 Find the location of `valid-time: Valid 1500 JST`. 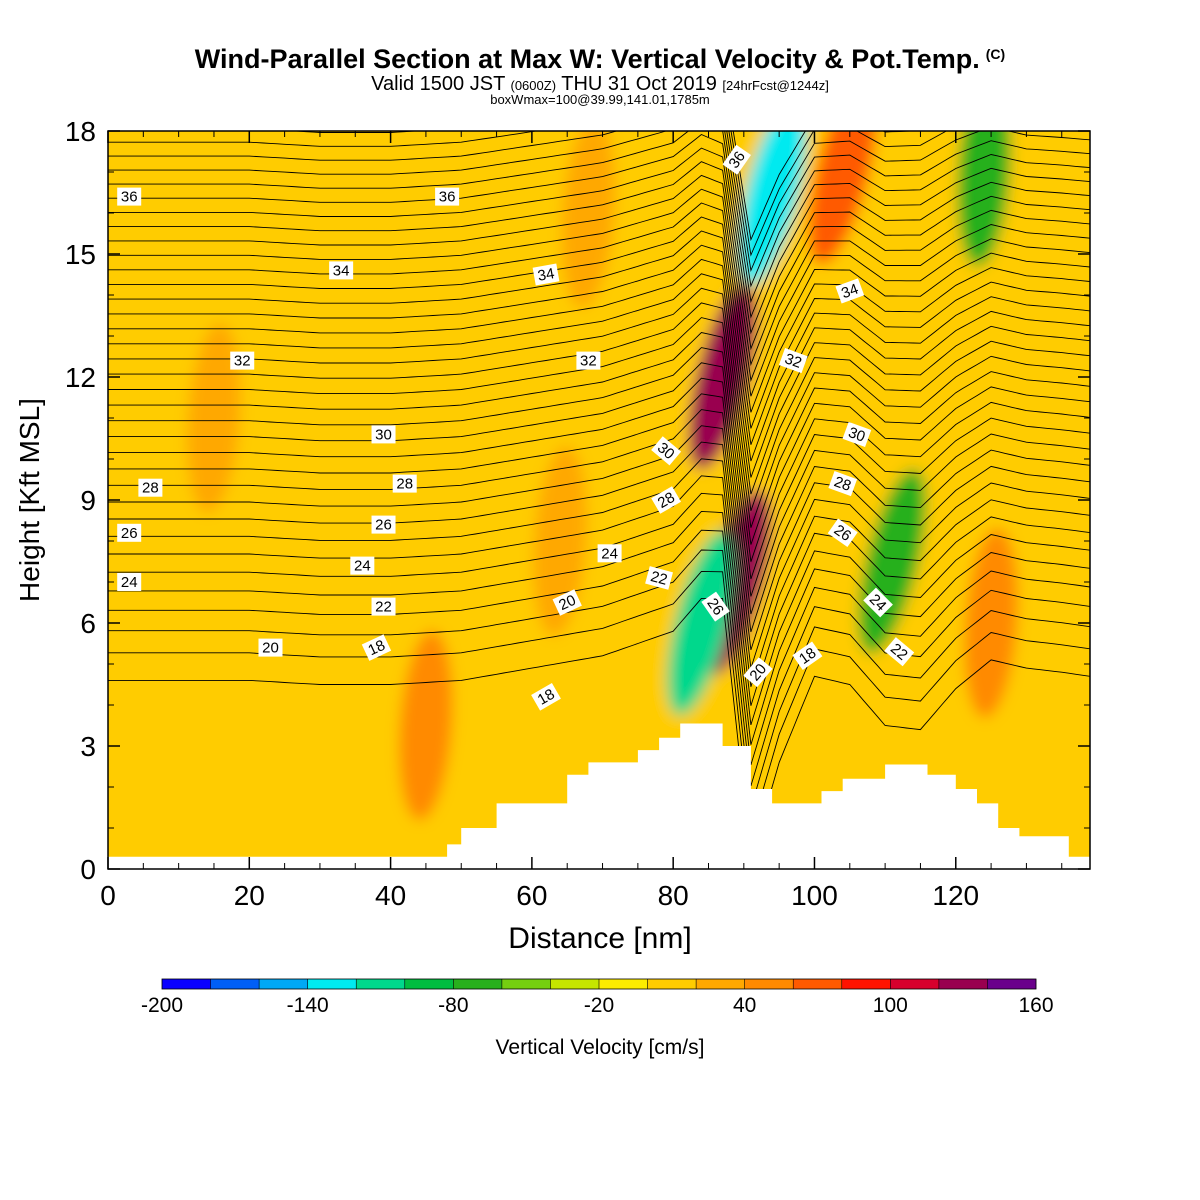

valid-time: Valid 1500 JST is located at coordinates (438, 84).